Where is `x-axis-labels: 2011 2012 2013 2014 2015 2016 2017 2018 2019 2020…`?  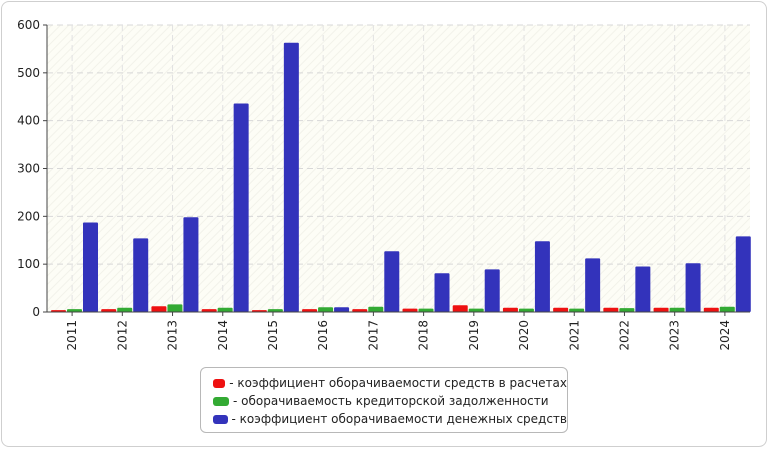
x-axis-labels: 2011 2012 2013 2014 2015 2016 2017 2018 2019 2020… is located at coordinates (398, 335).